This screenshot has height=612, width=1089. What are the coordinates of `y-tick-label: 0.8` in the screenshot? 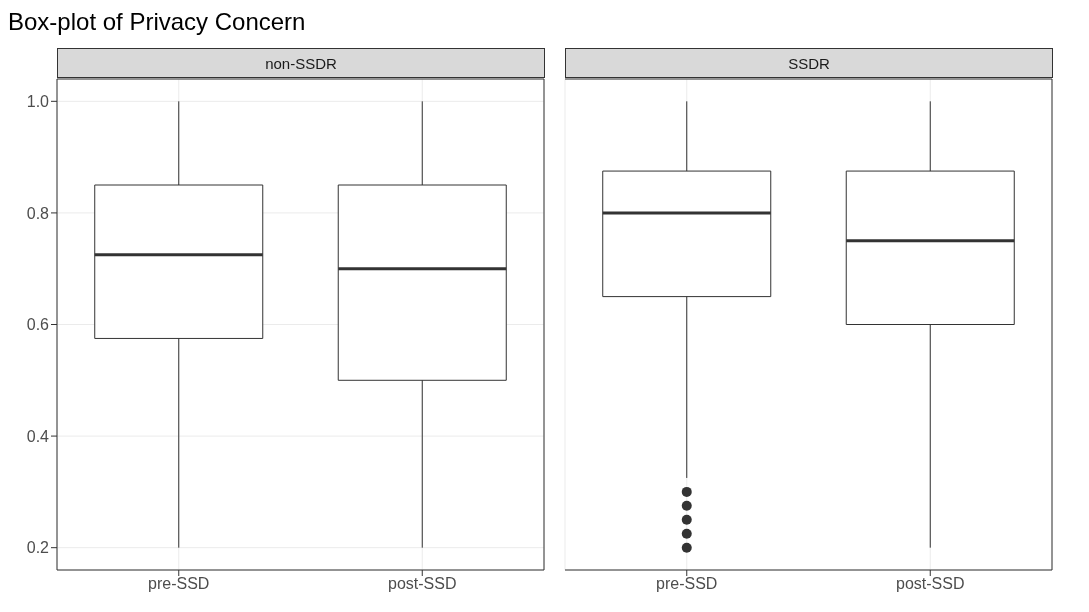 It's located at (38, 213).